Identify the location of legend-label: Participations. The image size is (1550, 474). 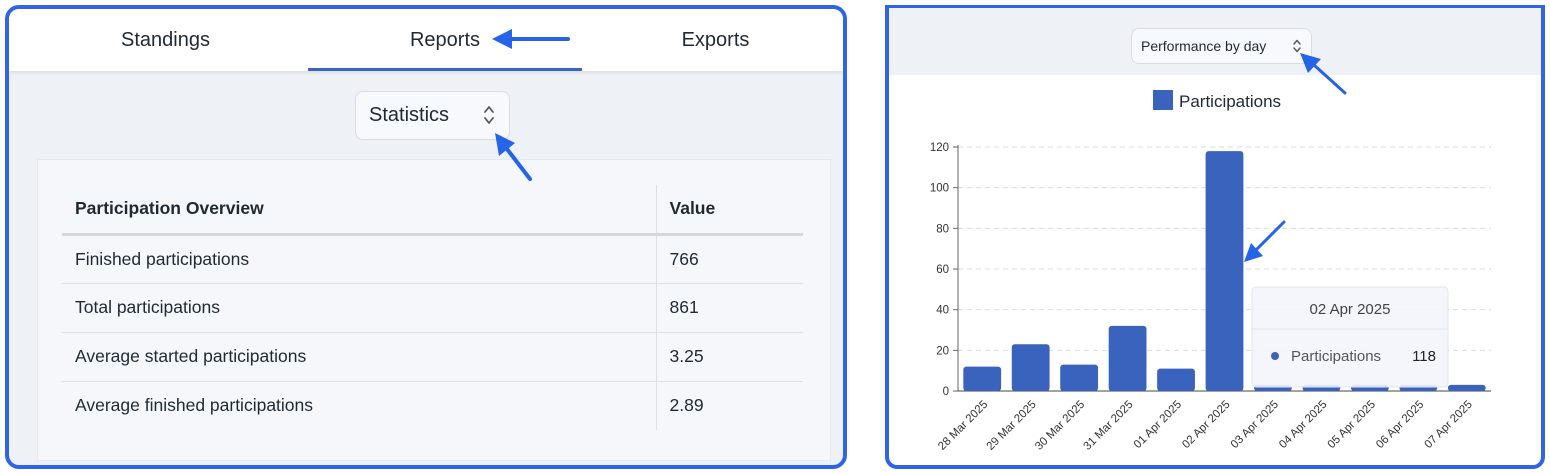
(1230, 101).